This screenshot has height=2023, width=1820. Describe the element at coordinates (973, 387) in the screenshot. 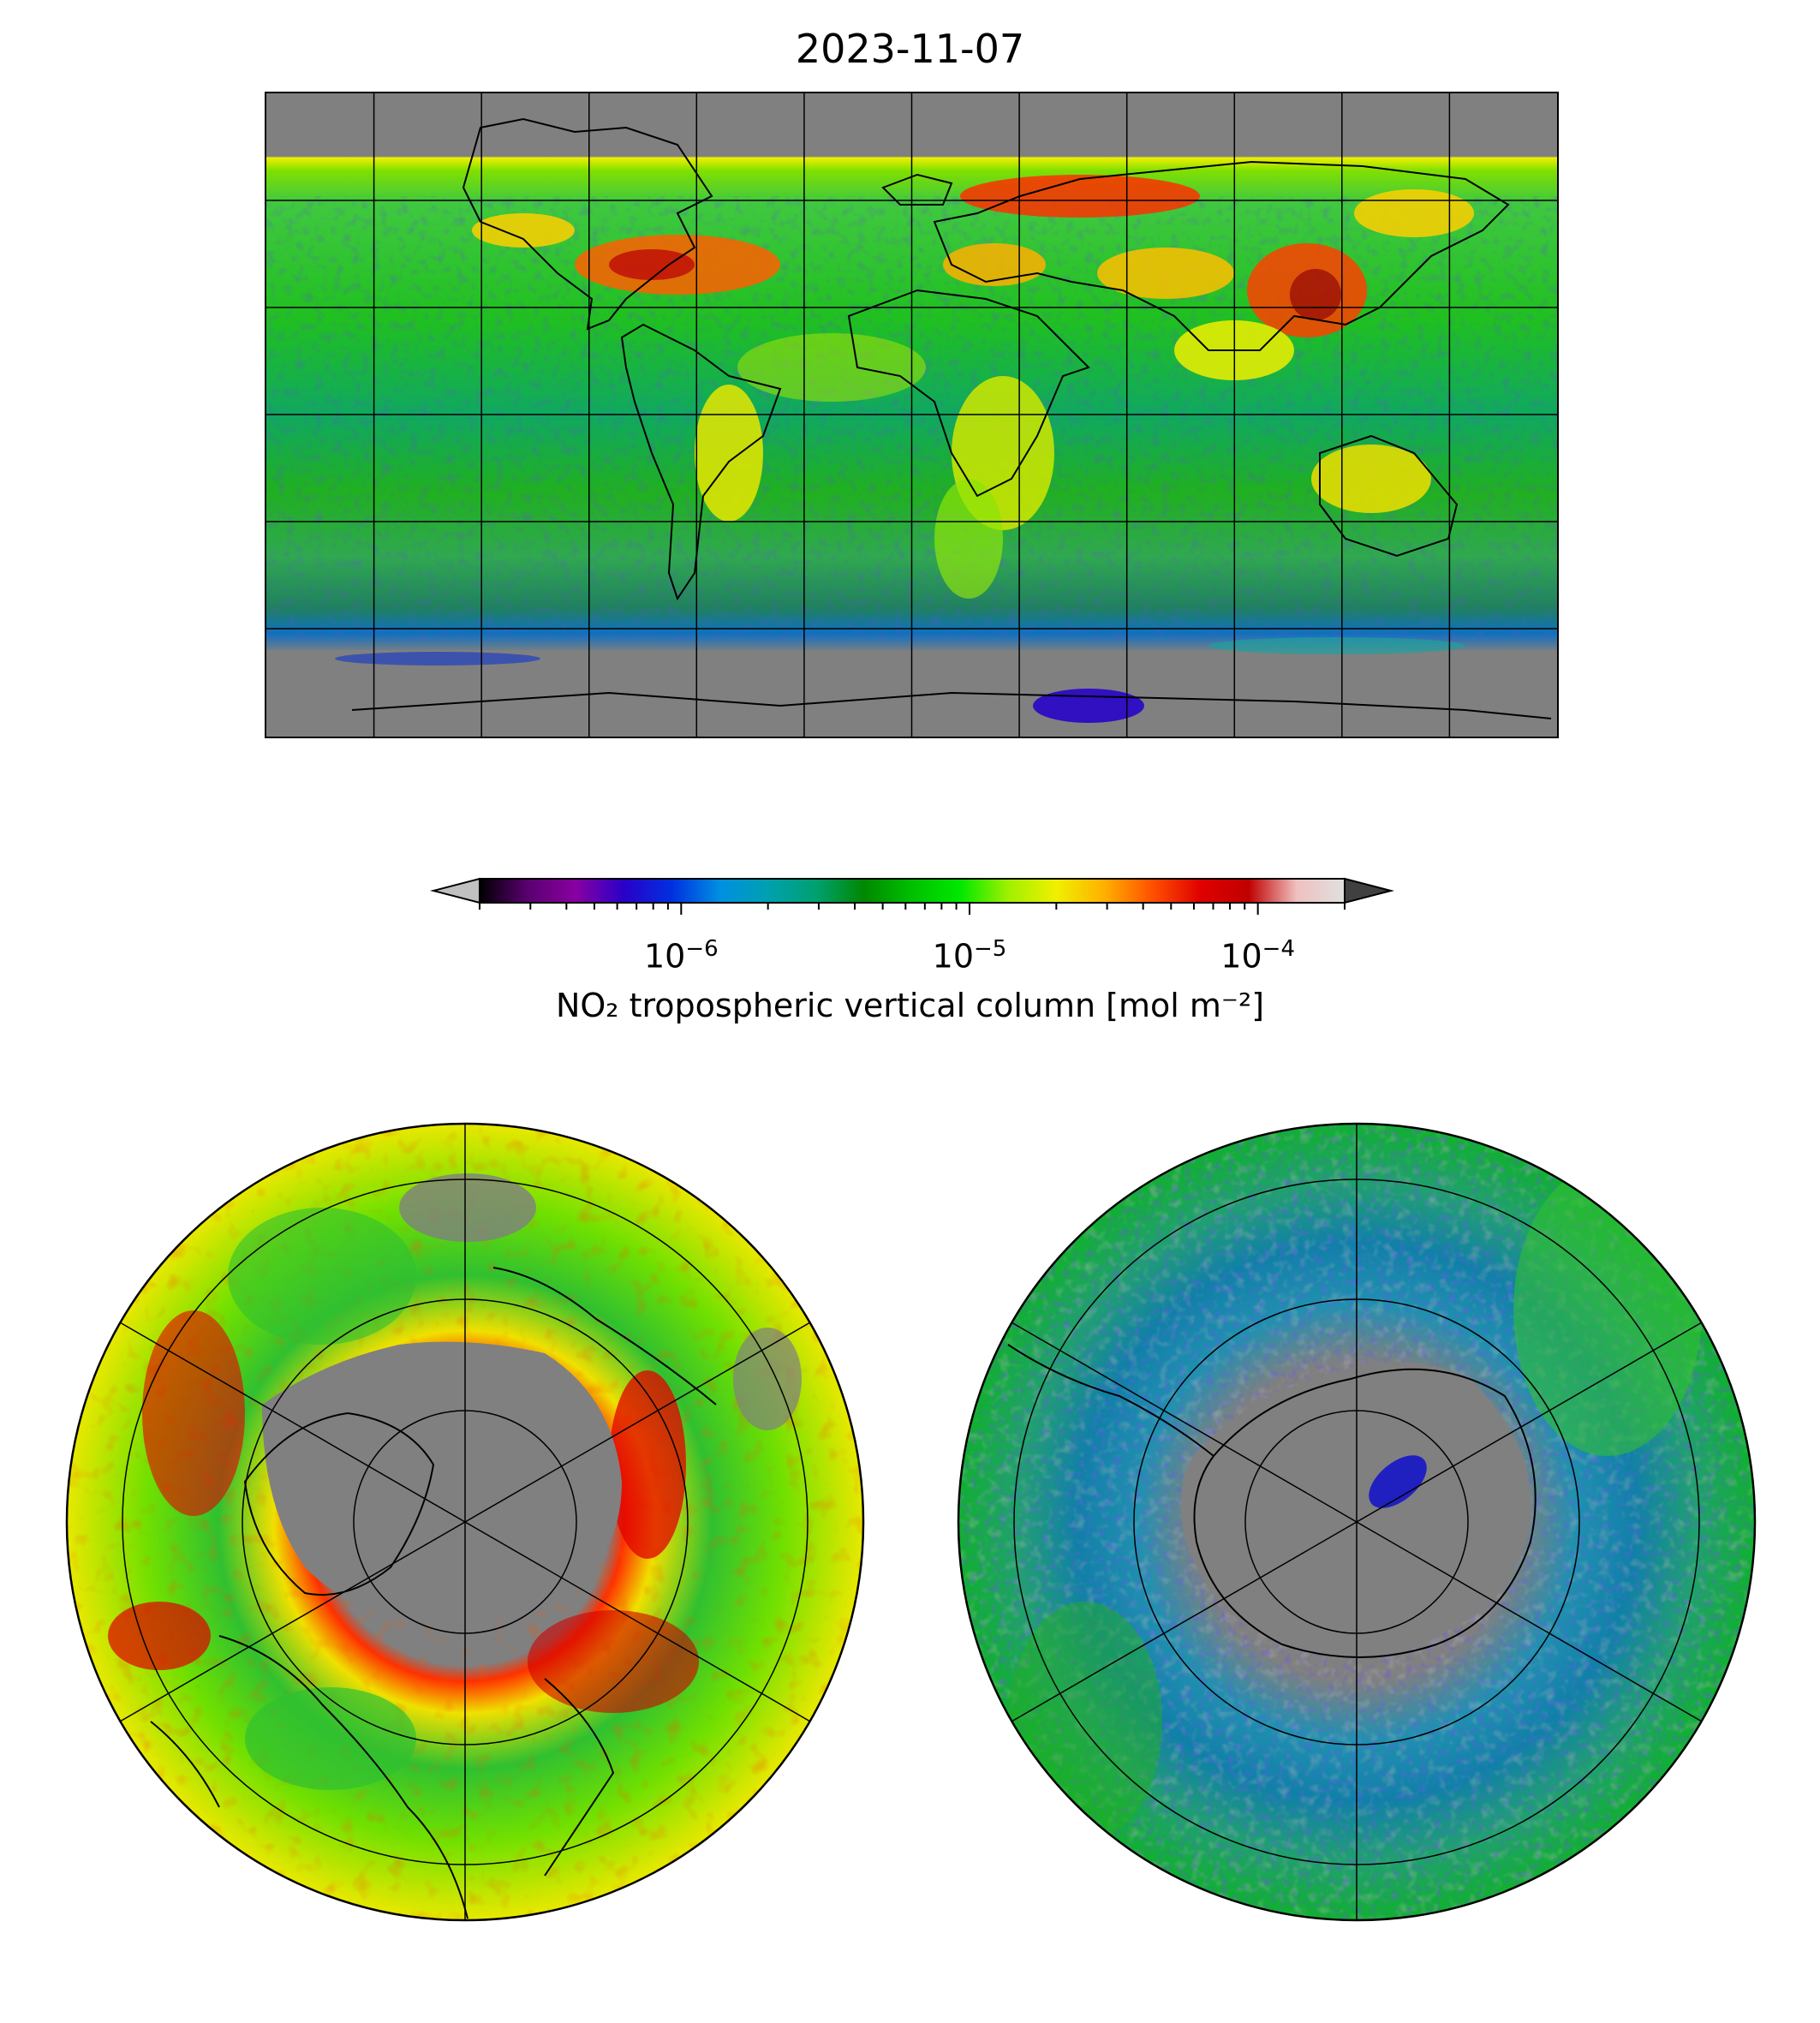

I see `global-hotspots` at that location.